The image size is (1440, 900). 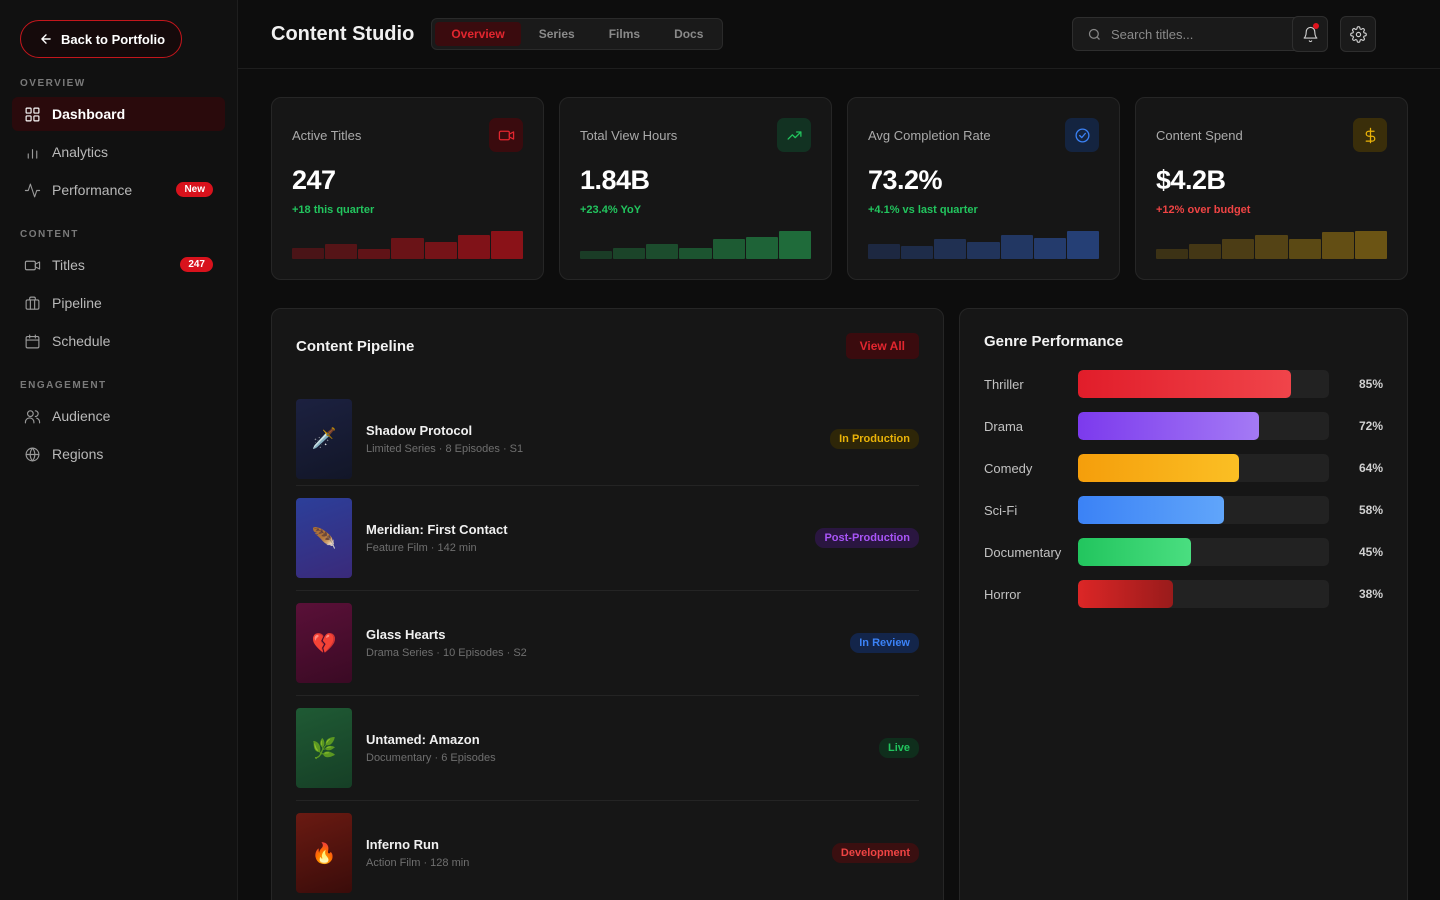 I want to click on poster-thumbnail: 🪶, so click(x=324, y=538).